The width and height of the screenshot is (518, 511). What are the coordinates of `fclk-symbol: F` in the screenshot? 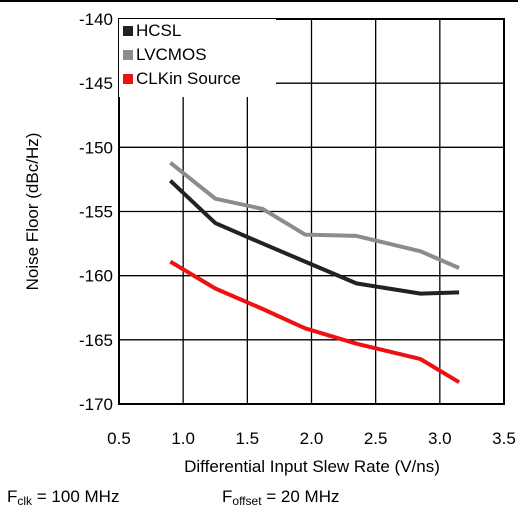 It's located at (12, 496).